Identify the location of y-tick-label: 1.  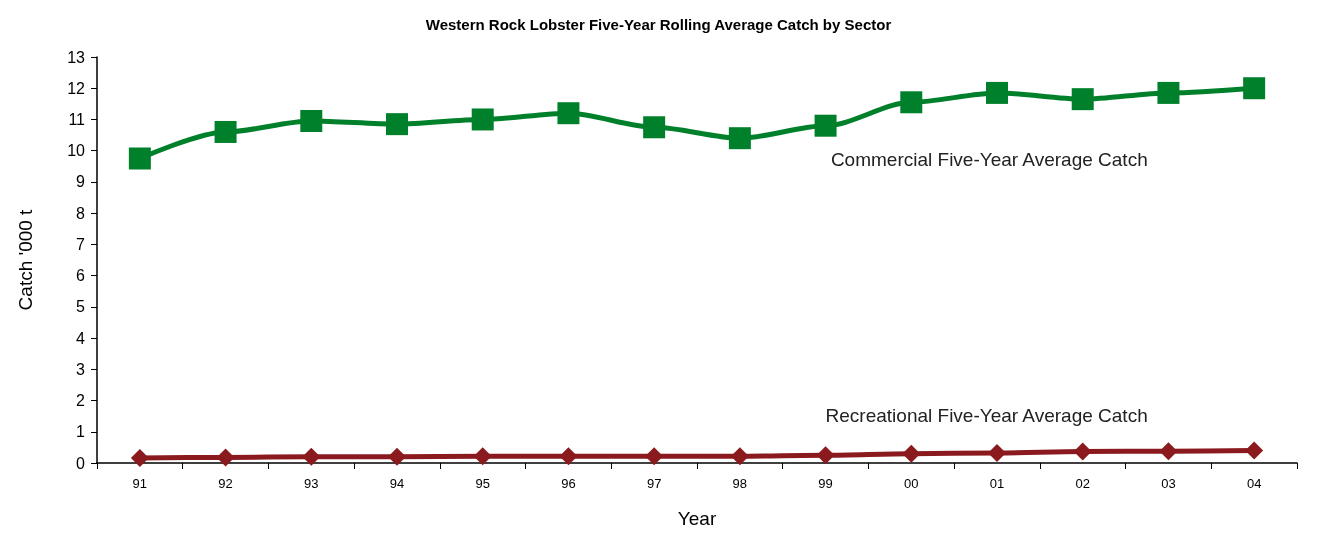
(81, 432).